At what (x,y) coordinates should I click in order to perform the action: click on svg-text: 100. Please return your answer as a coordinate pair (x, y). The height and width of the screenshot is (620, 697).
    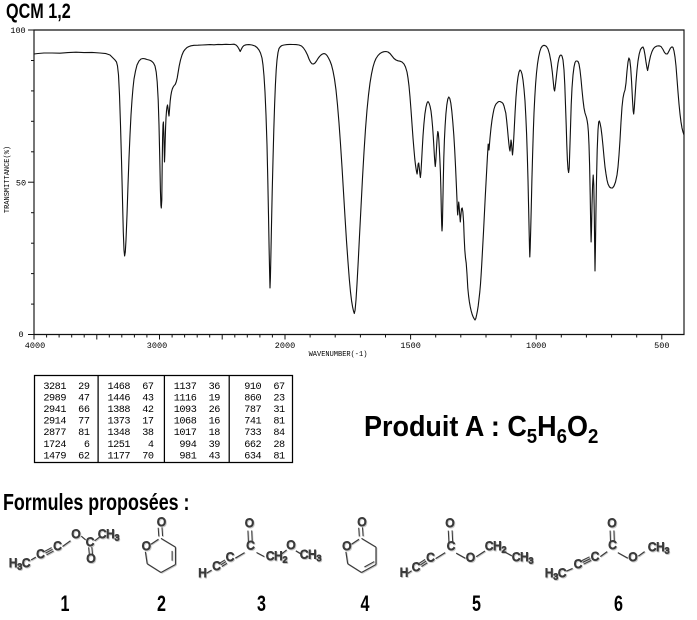
    Looking at the image, I should click on (17, 31).